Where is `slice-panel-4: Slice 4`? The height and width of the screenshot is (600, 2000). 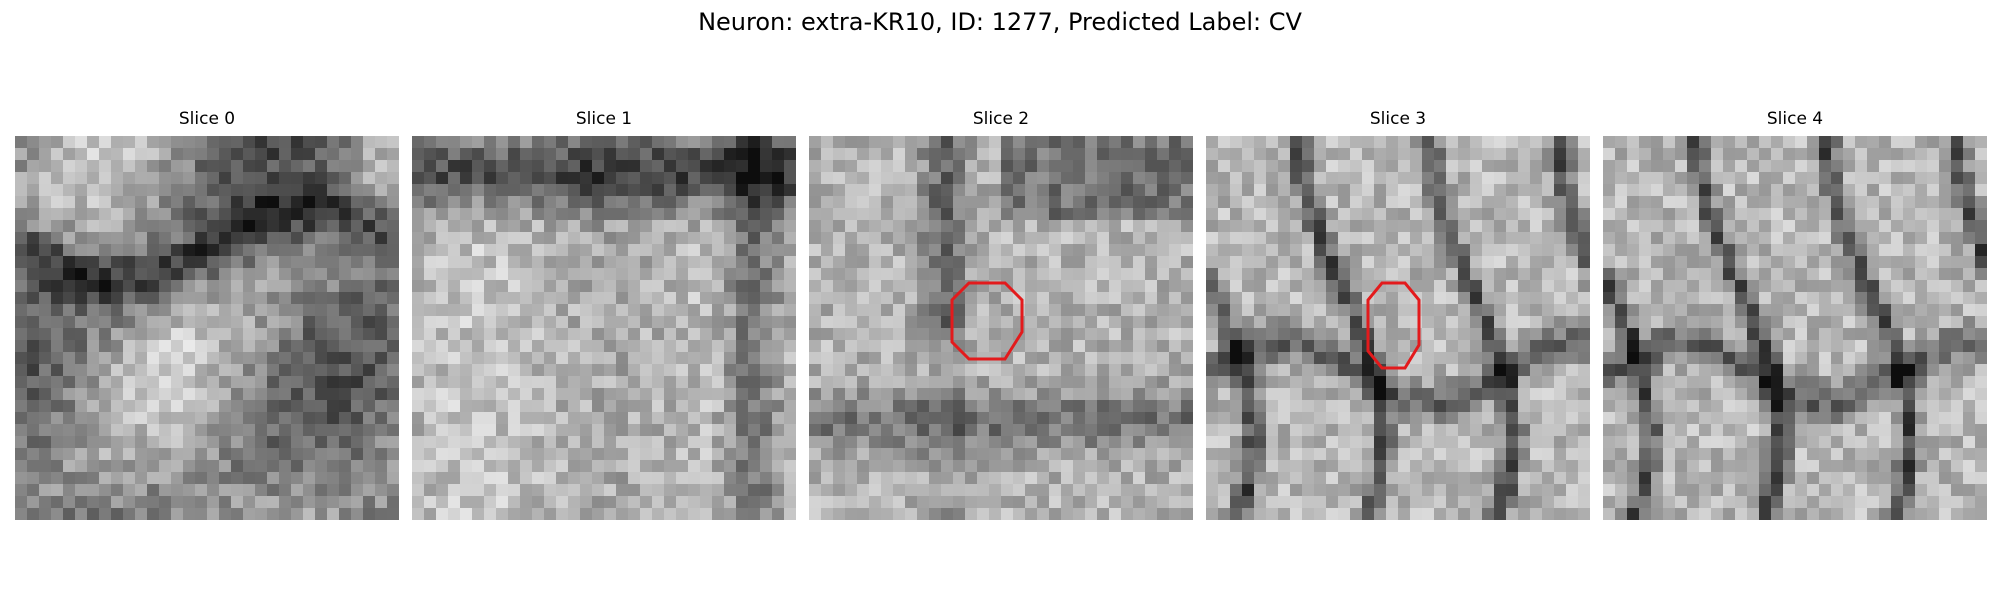 slice-panel-4: Slice 4 is located at coordinates (1795, 314).